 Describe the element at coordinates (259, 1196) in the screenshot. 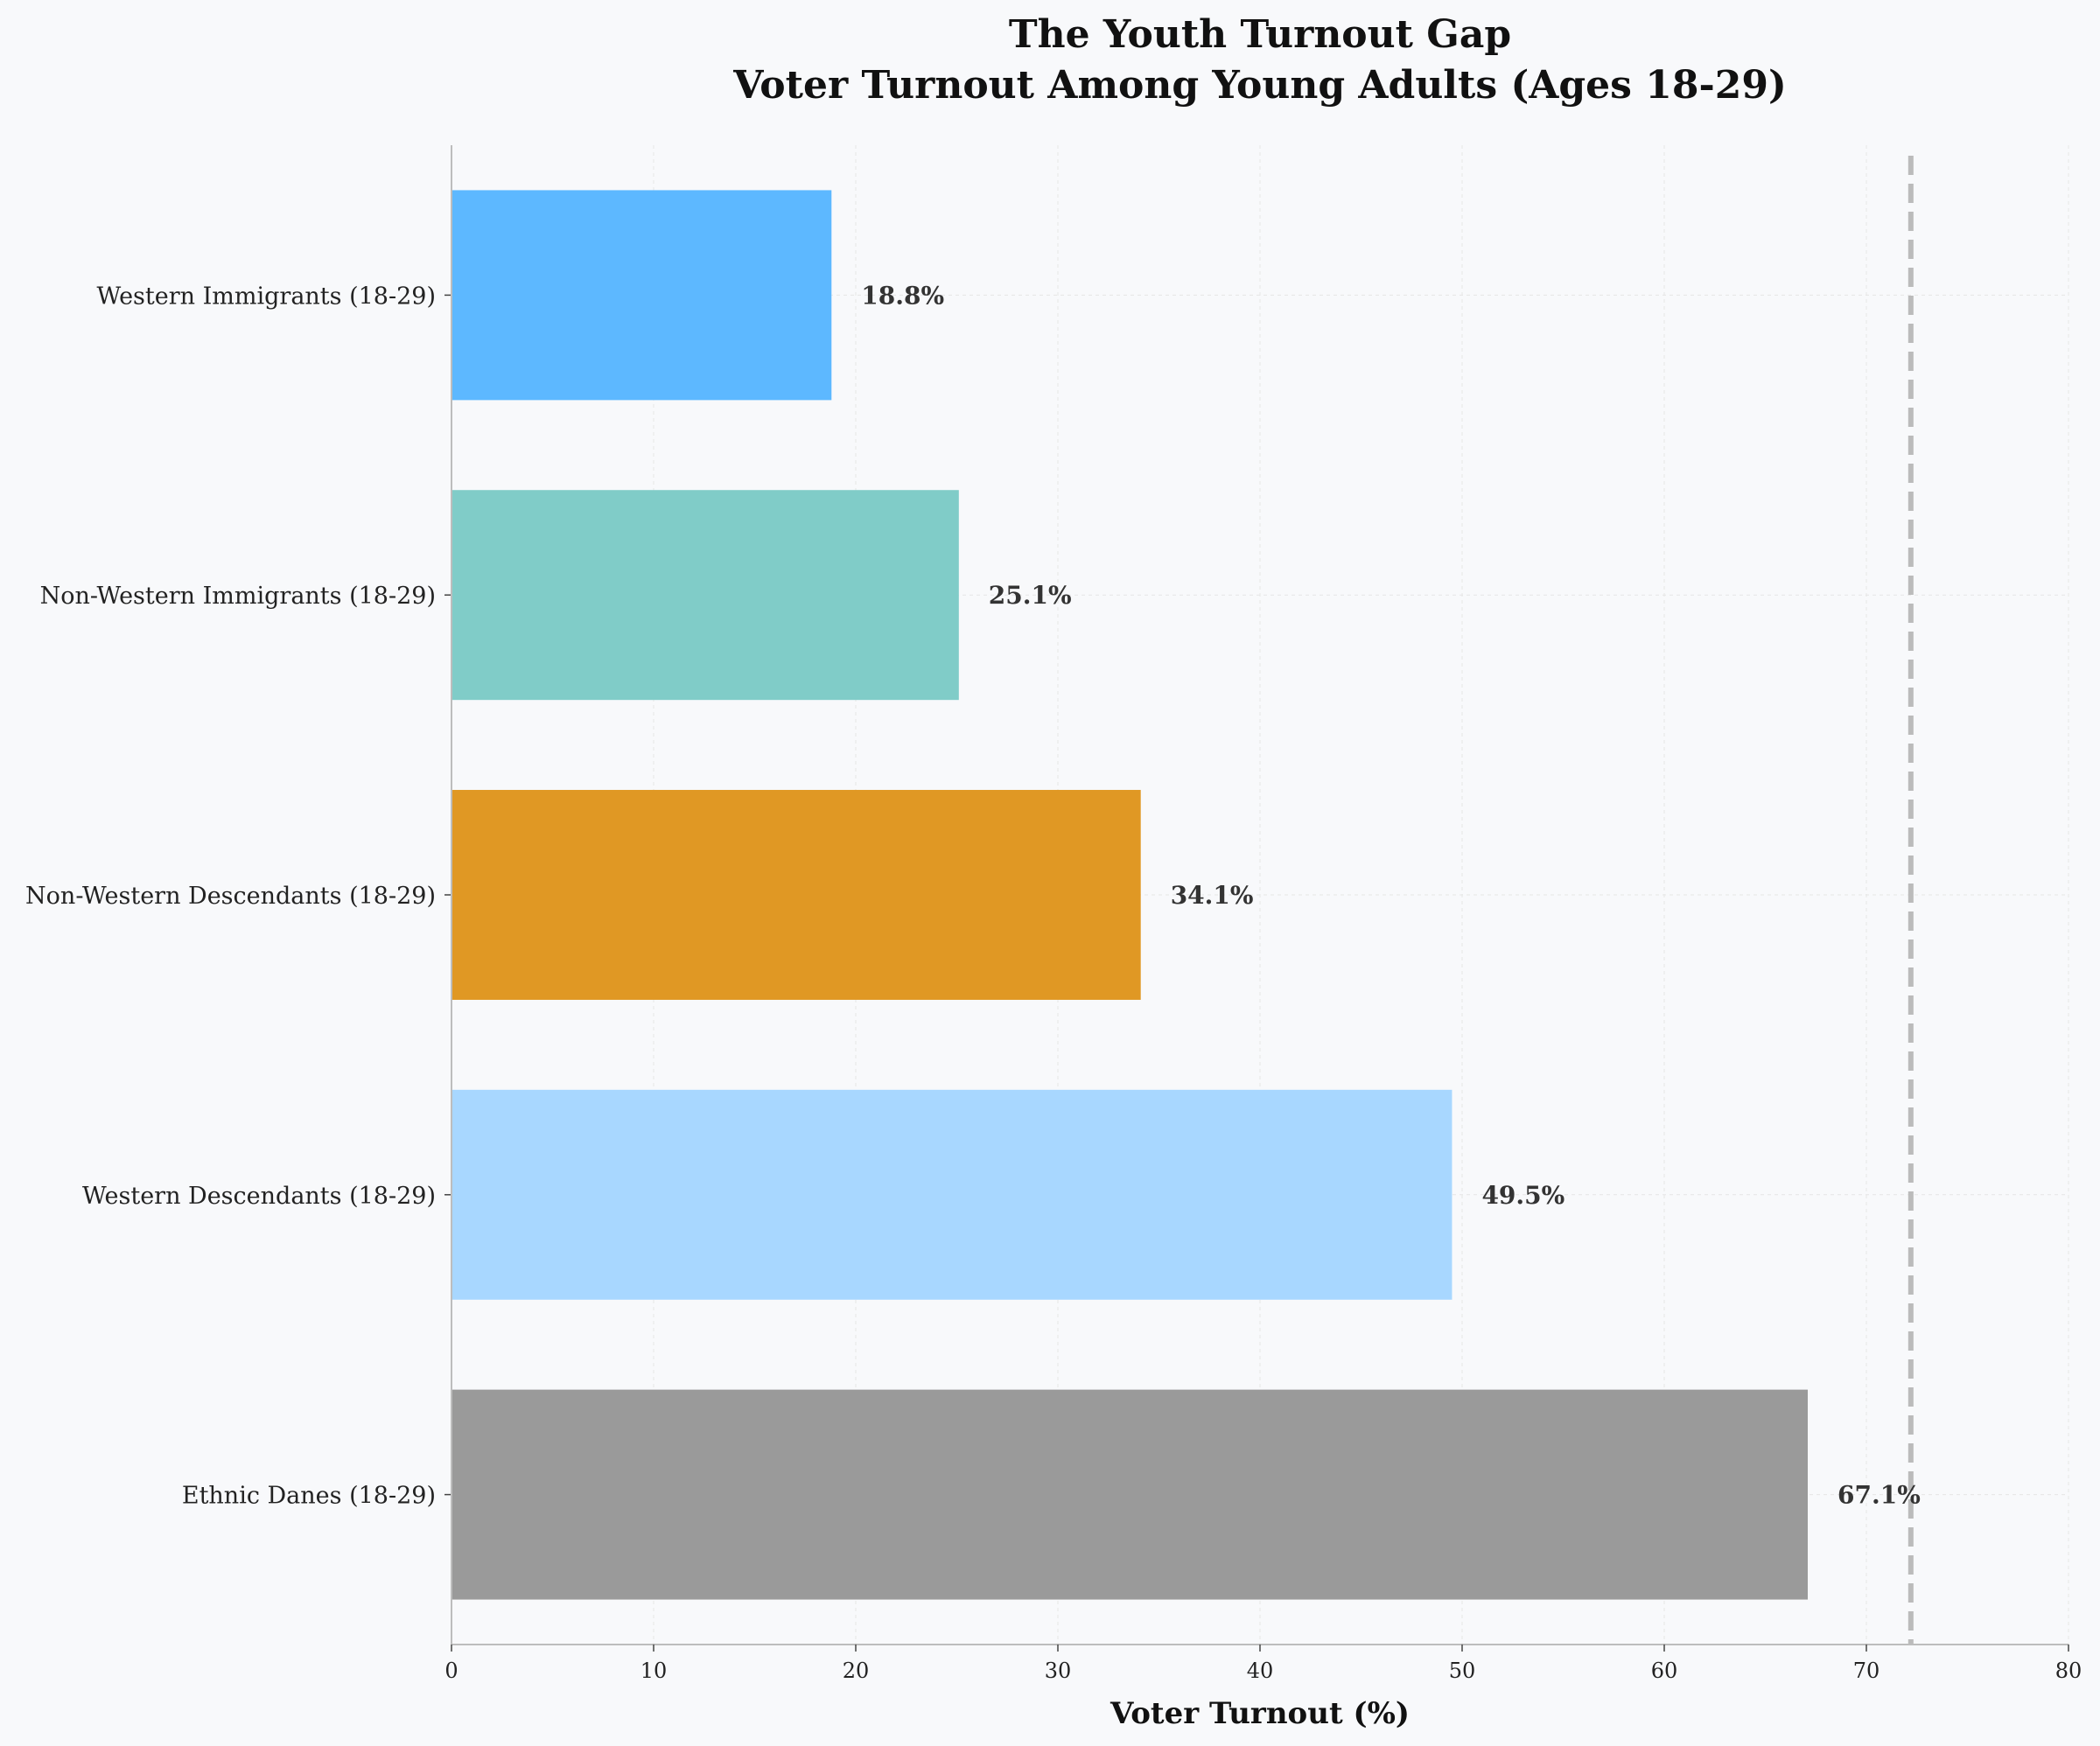

I see `category-label-3: Western Descendants (18-29)` at that location.